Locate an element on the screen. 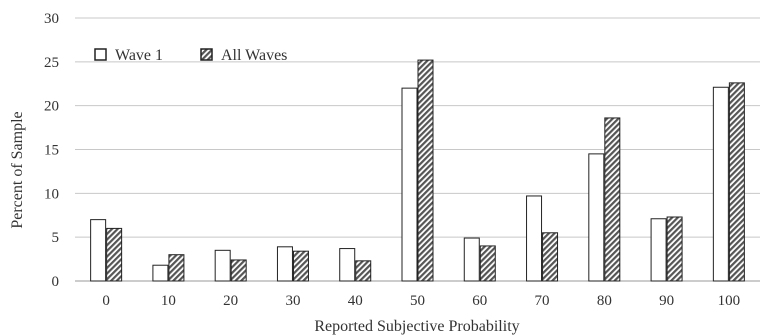  x-tick-label: 60 is located at coordinates (479, 301).